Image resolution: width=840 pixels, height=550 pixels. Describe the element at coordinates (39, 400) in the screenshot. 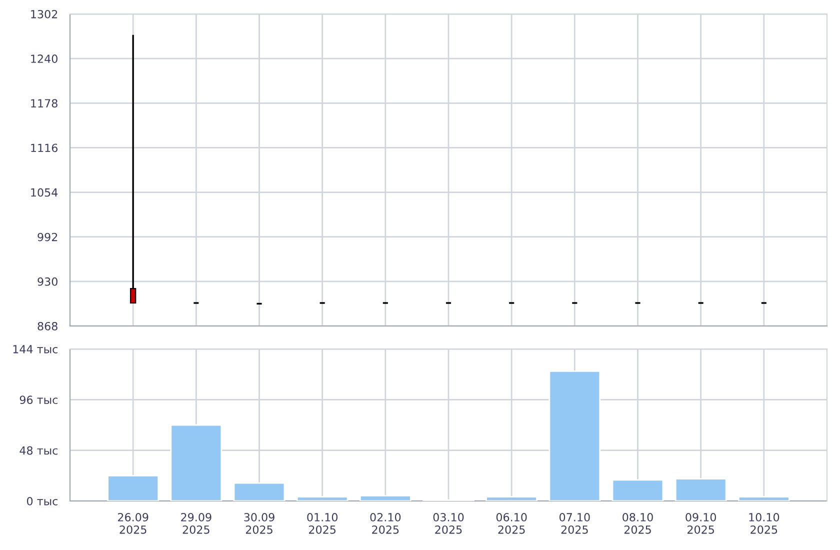

I see `y-tick-label: 96 тыс` at that location.